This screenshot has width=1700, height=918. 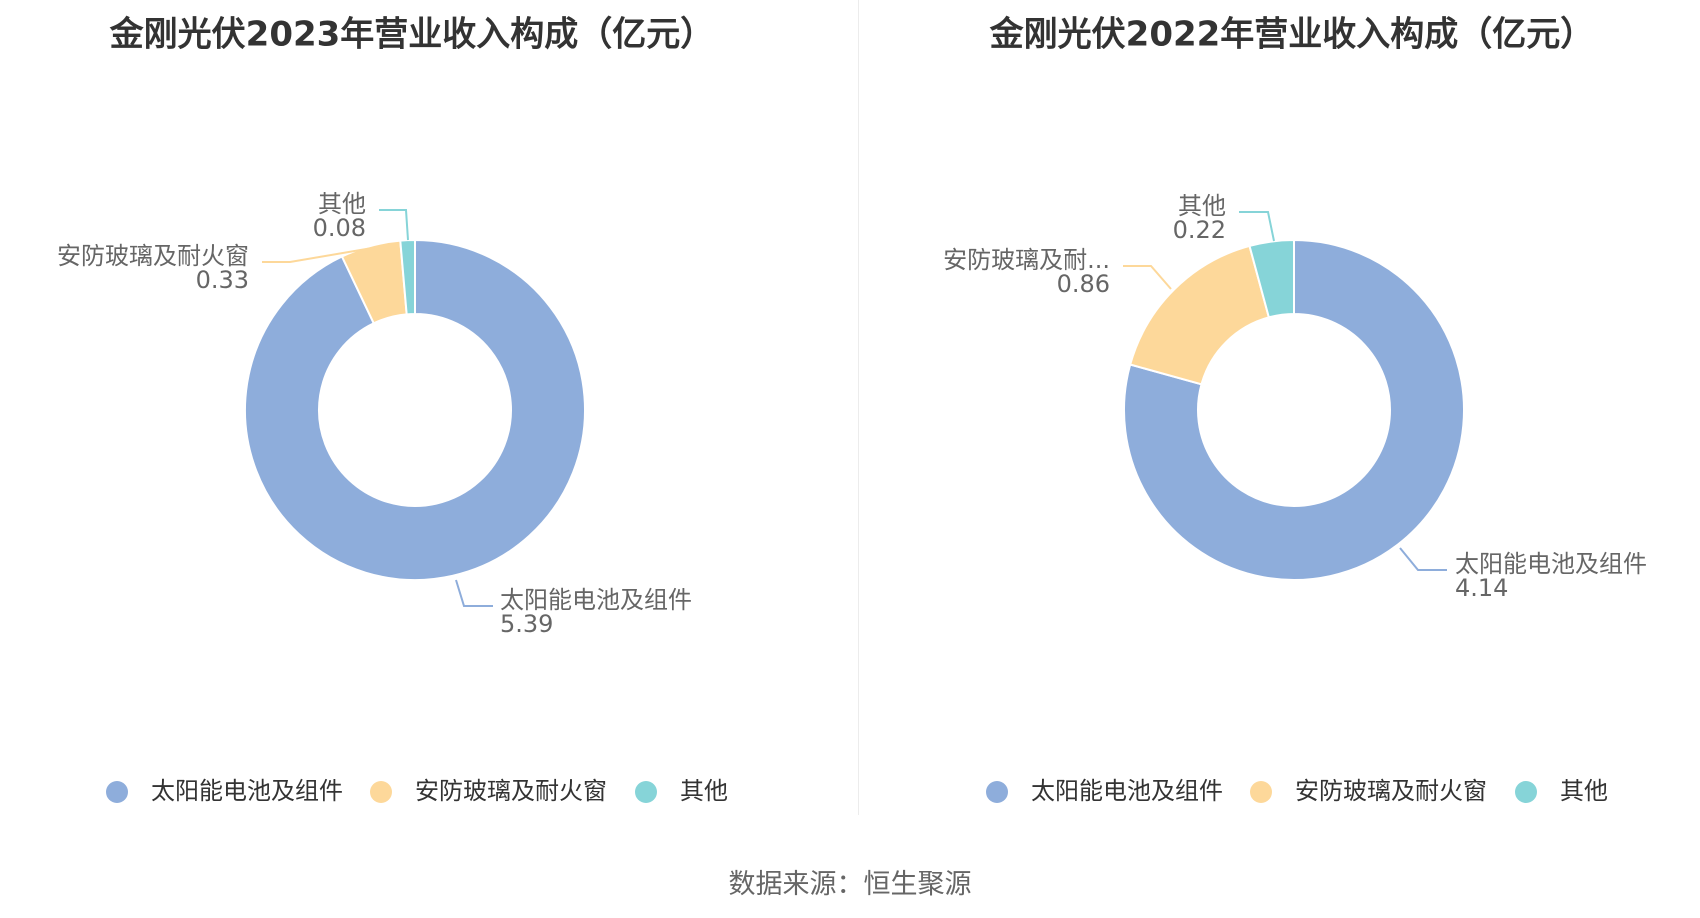 I want to click on slice-value-label: 5.39, so click(x=526, y=624).